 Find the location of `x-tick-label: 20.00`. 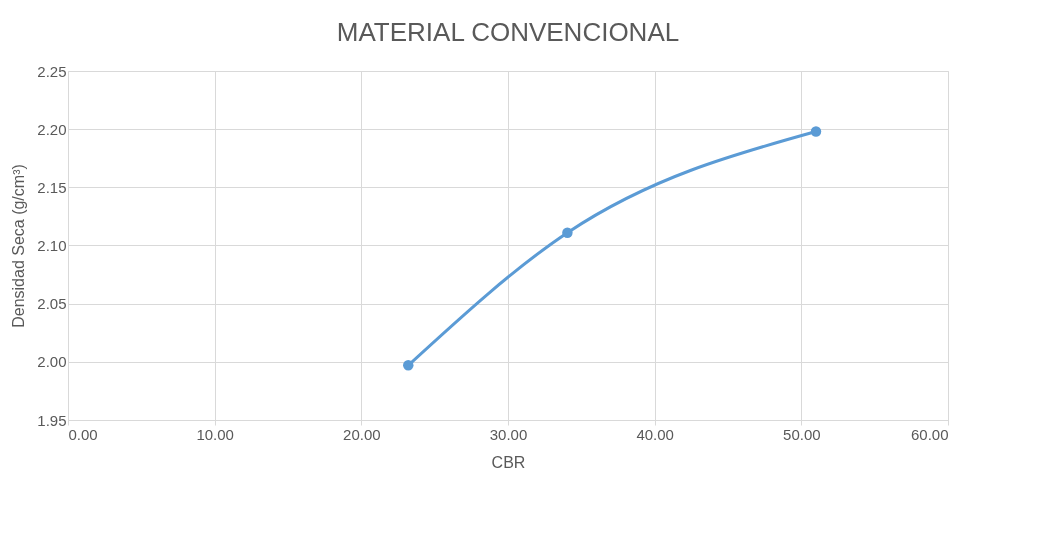

x-tick-label: 20.00 is located at coordinates (362, 434).